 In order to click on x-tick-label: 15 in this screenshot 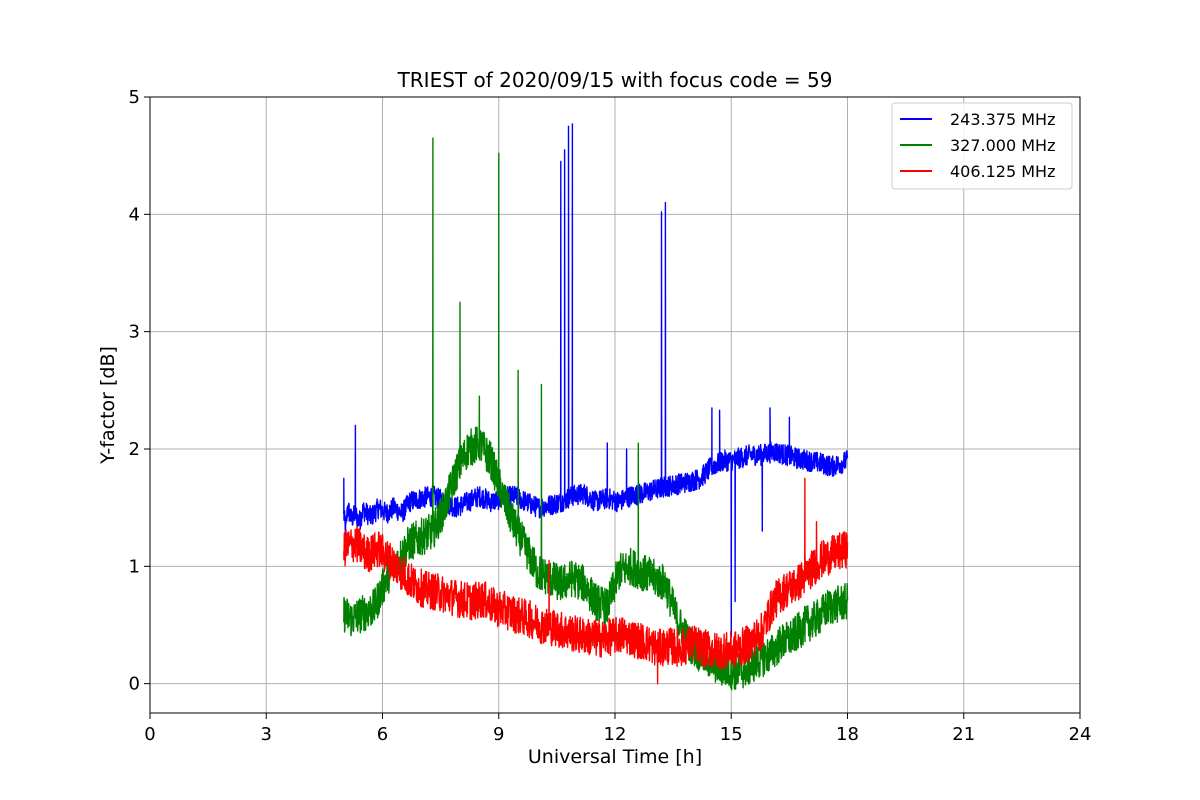, I will do `click(731, 734)`.